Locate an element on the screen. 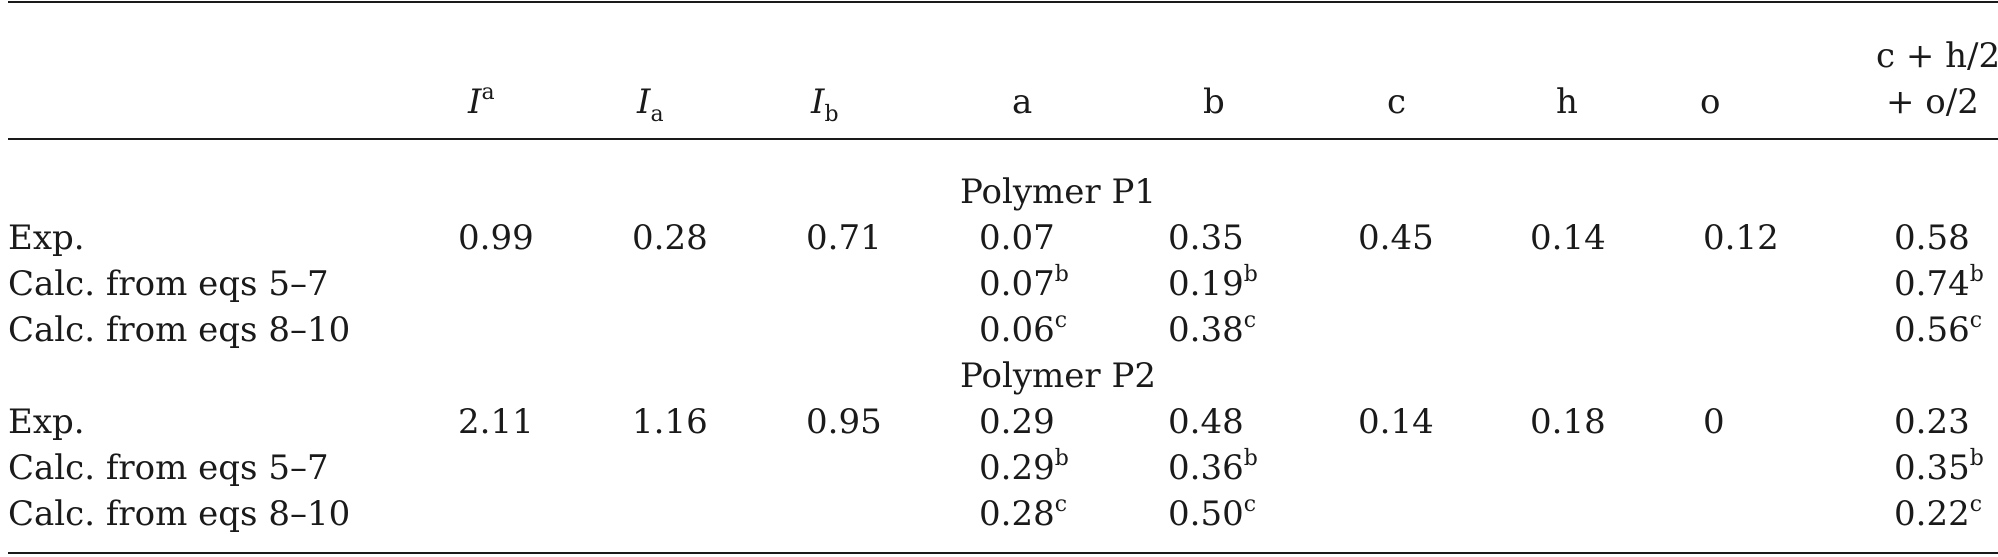 This screenshot has width=1998, height=557. cell-last-value: 0.22 is located at coordinates (1932, 514).